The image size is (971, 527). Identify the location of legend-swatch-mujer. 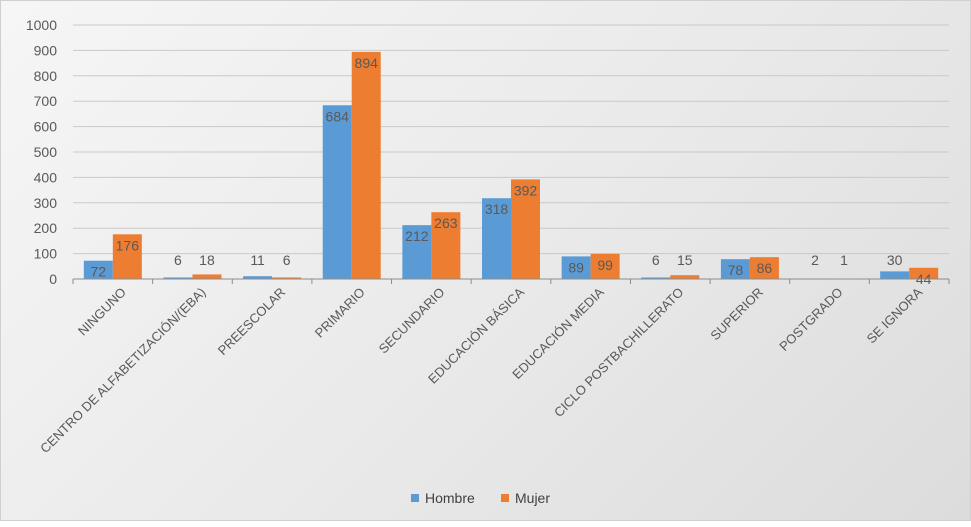
(505, 498).